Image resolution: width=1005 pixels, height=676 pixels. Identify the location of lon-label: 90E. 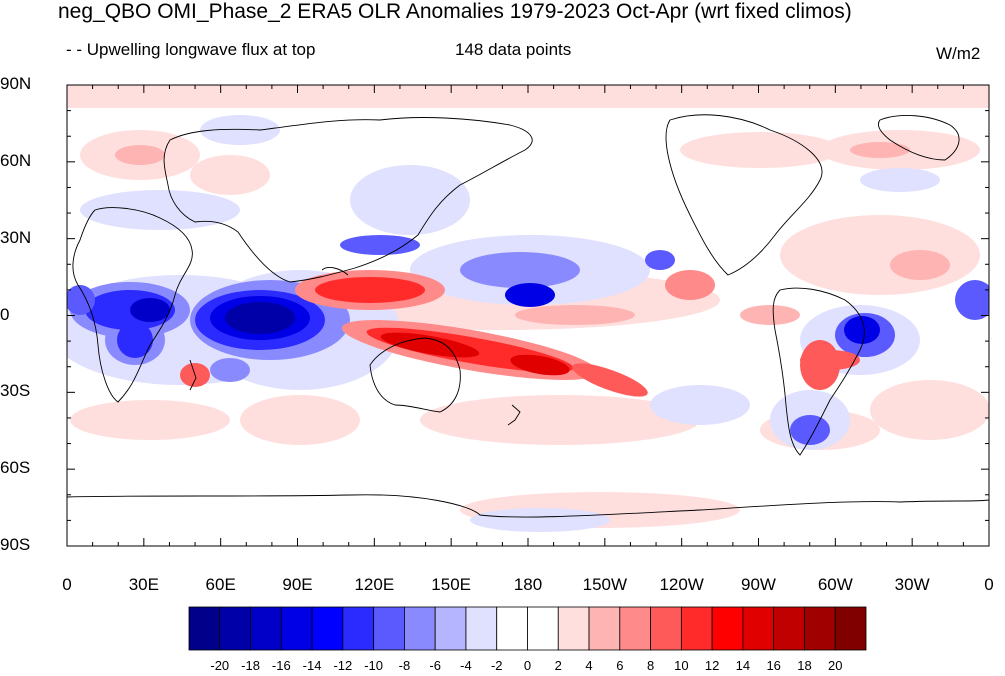
(297, 584).